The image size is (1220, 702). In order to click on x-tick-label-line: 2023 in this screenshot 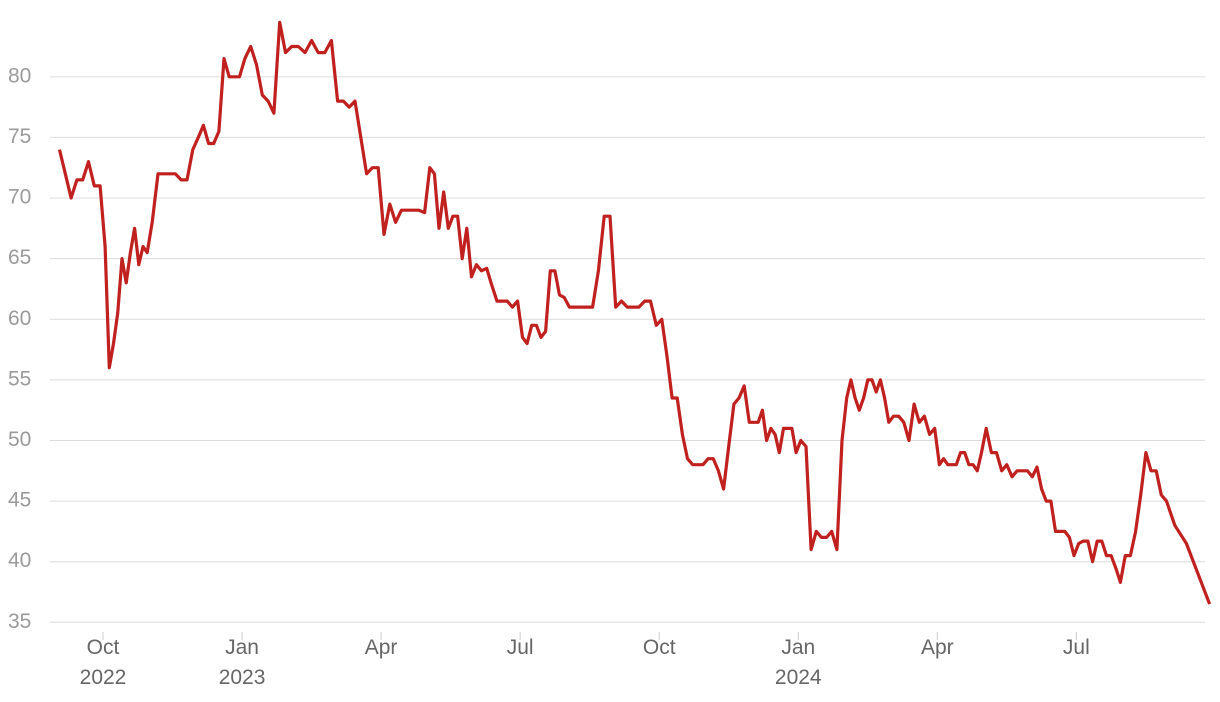, I will do `click(242, 677)`.